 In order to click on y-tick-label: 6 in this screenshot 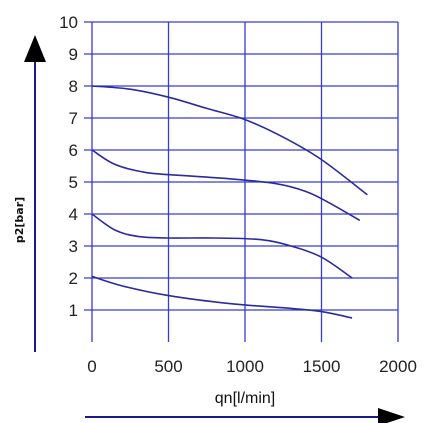, I will do `click(73, 150)`.